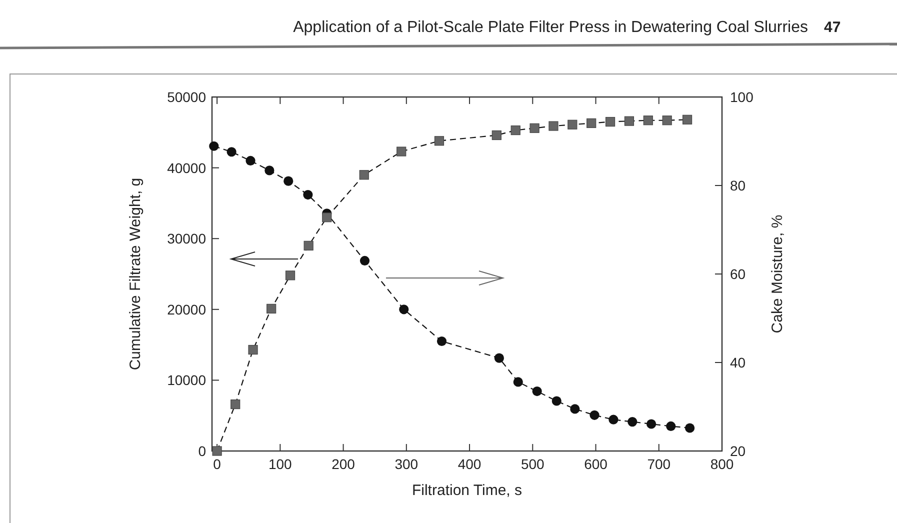  Describe the element at coordinates (722, 464) in the screenshot. I see `x-tick-label: 800` at that location.